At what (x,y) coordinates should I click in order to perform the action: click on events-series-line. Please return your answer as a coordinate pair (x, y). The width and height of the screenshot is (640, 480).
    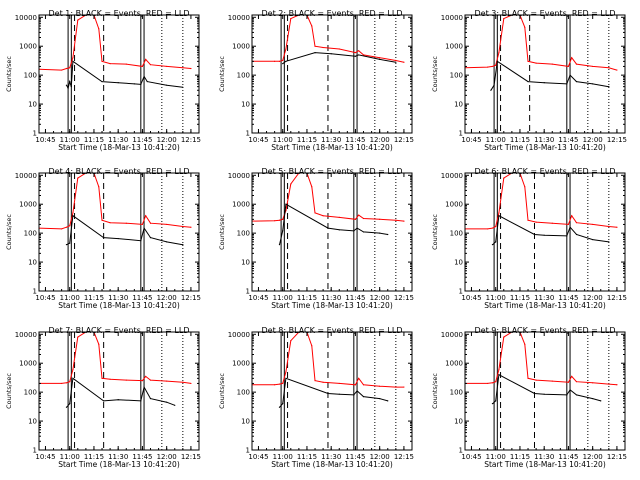
    Looking at the image, I should click on (546, 389).